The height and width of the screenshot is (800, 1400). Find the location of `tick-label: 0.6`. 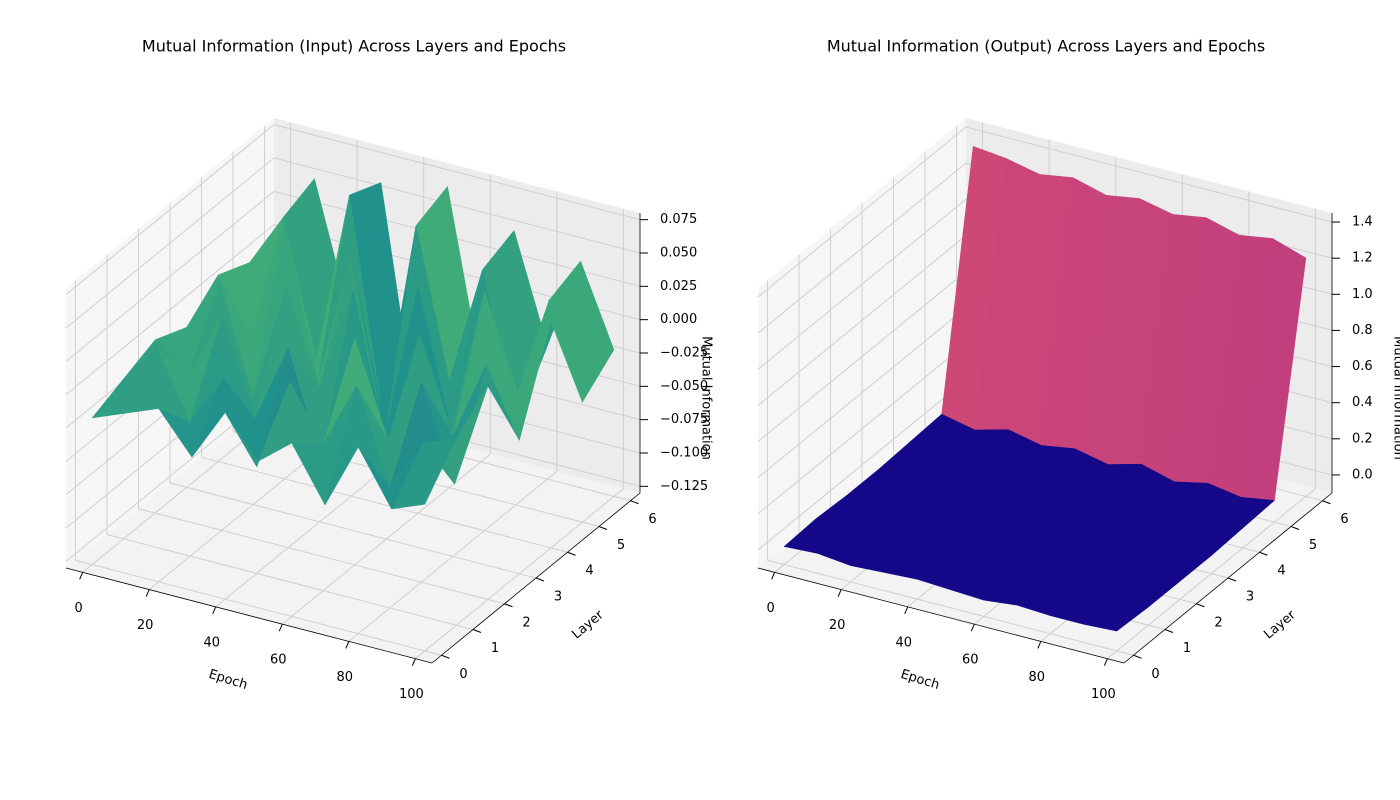

tick-label: 0.6 is located at coordinates (1362, 366).